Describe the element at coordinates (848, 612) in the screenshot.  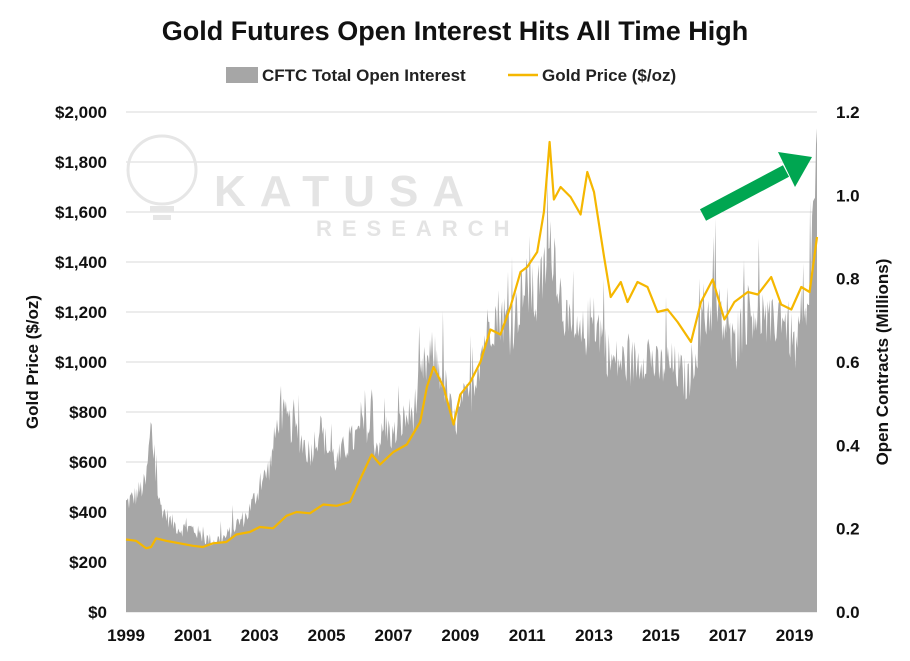
I see `y-right-tick-0: 0.0` at that location.